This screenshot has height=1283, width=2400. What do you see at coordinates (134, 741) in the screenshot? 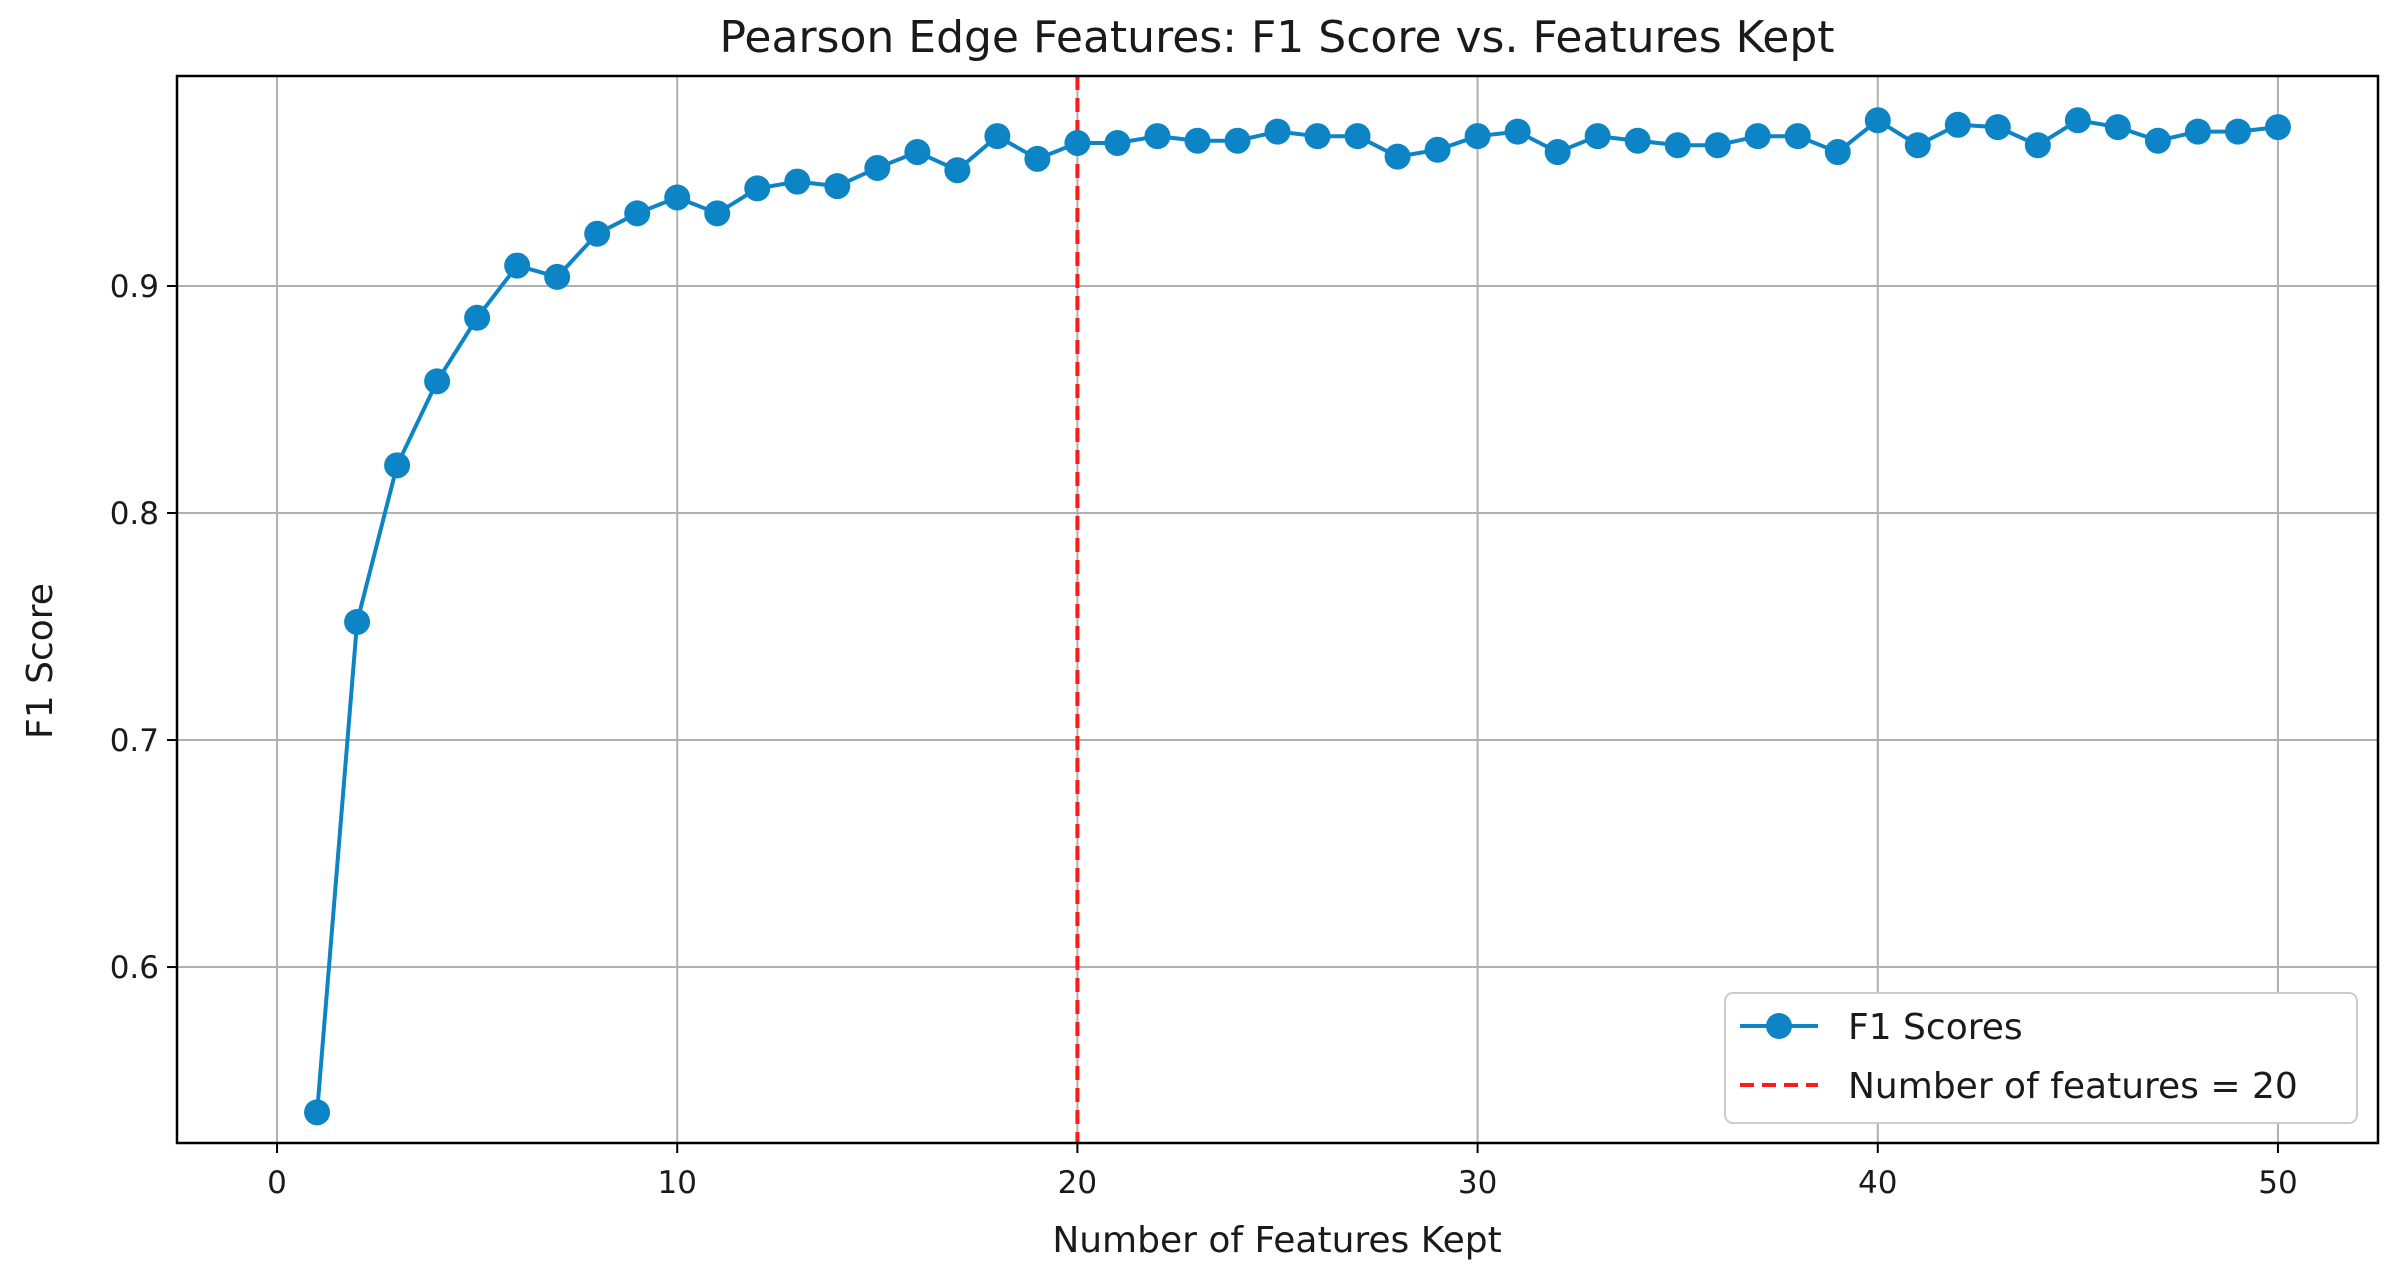
I see `y-tick-label: 0.7` at bounding box center [134, 741].